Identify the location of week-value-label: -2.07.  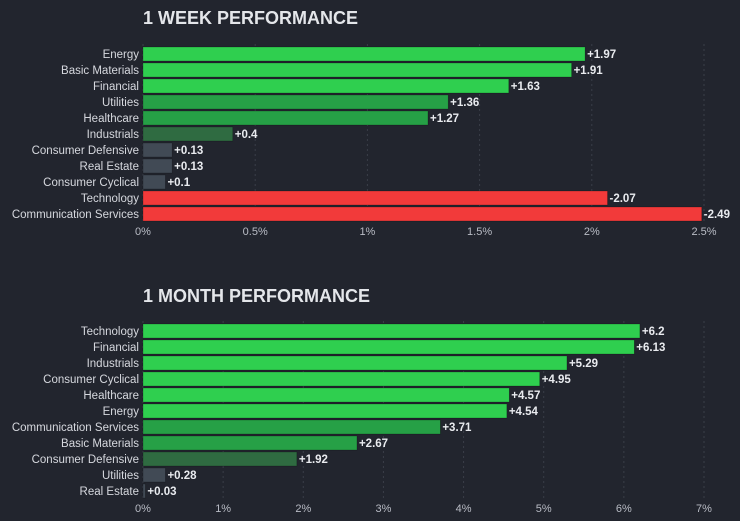
(623, 199).